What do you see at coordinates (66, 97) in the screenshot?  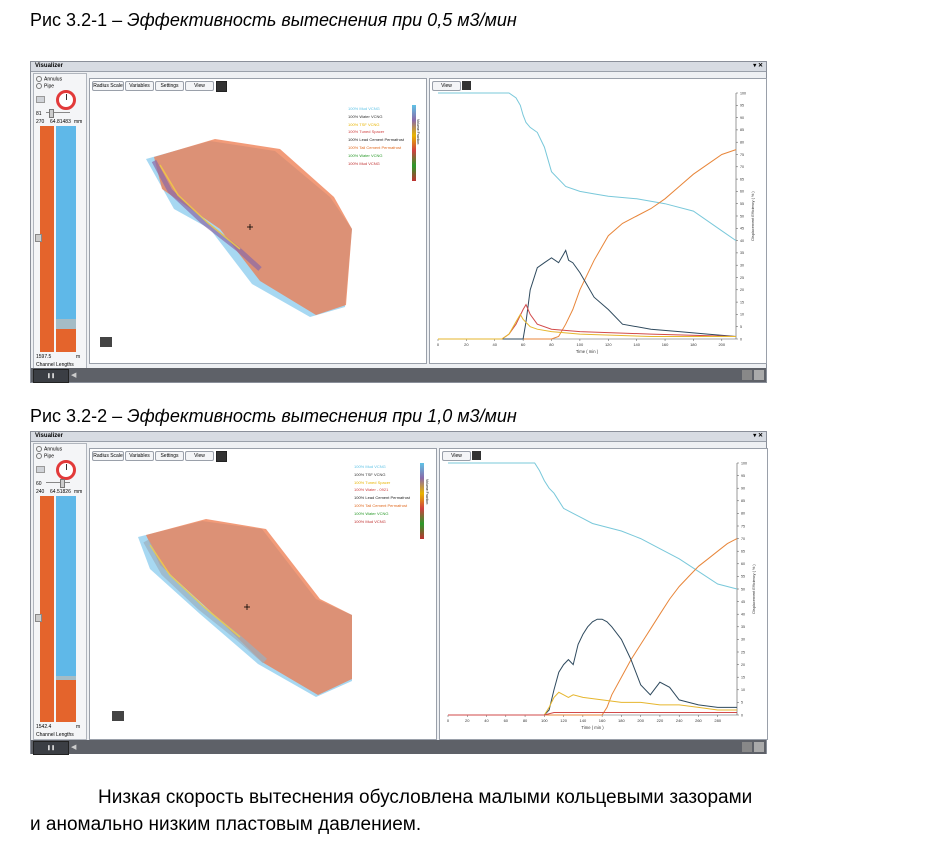 I see `dial-needle-icon` at bounding box center [66, 97].